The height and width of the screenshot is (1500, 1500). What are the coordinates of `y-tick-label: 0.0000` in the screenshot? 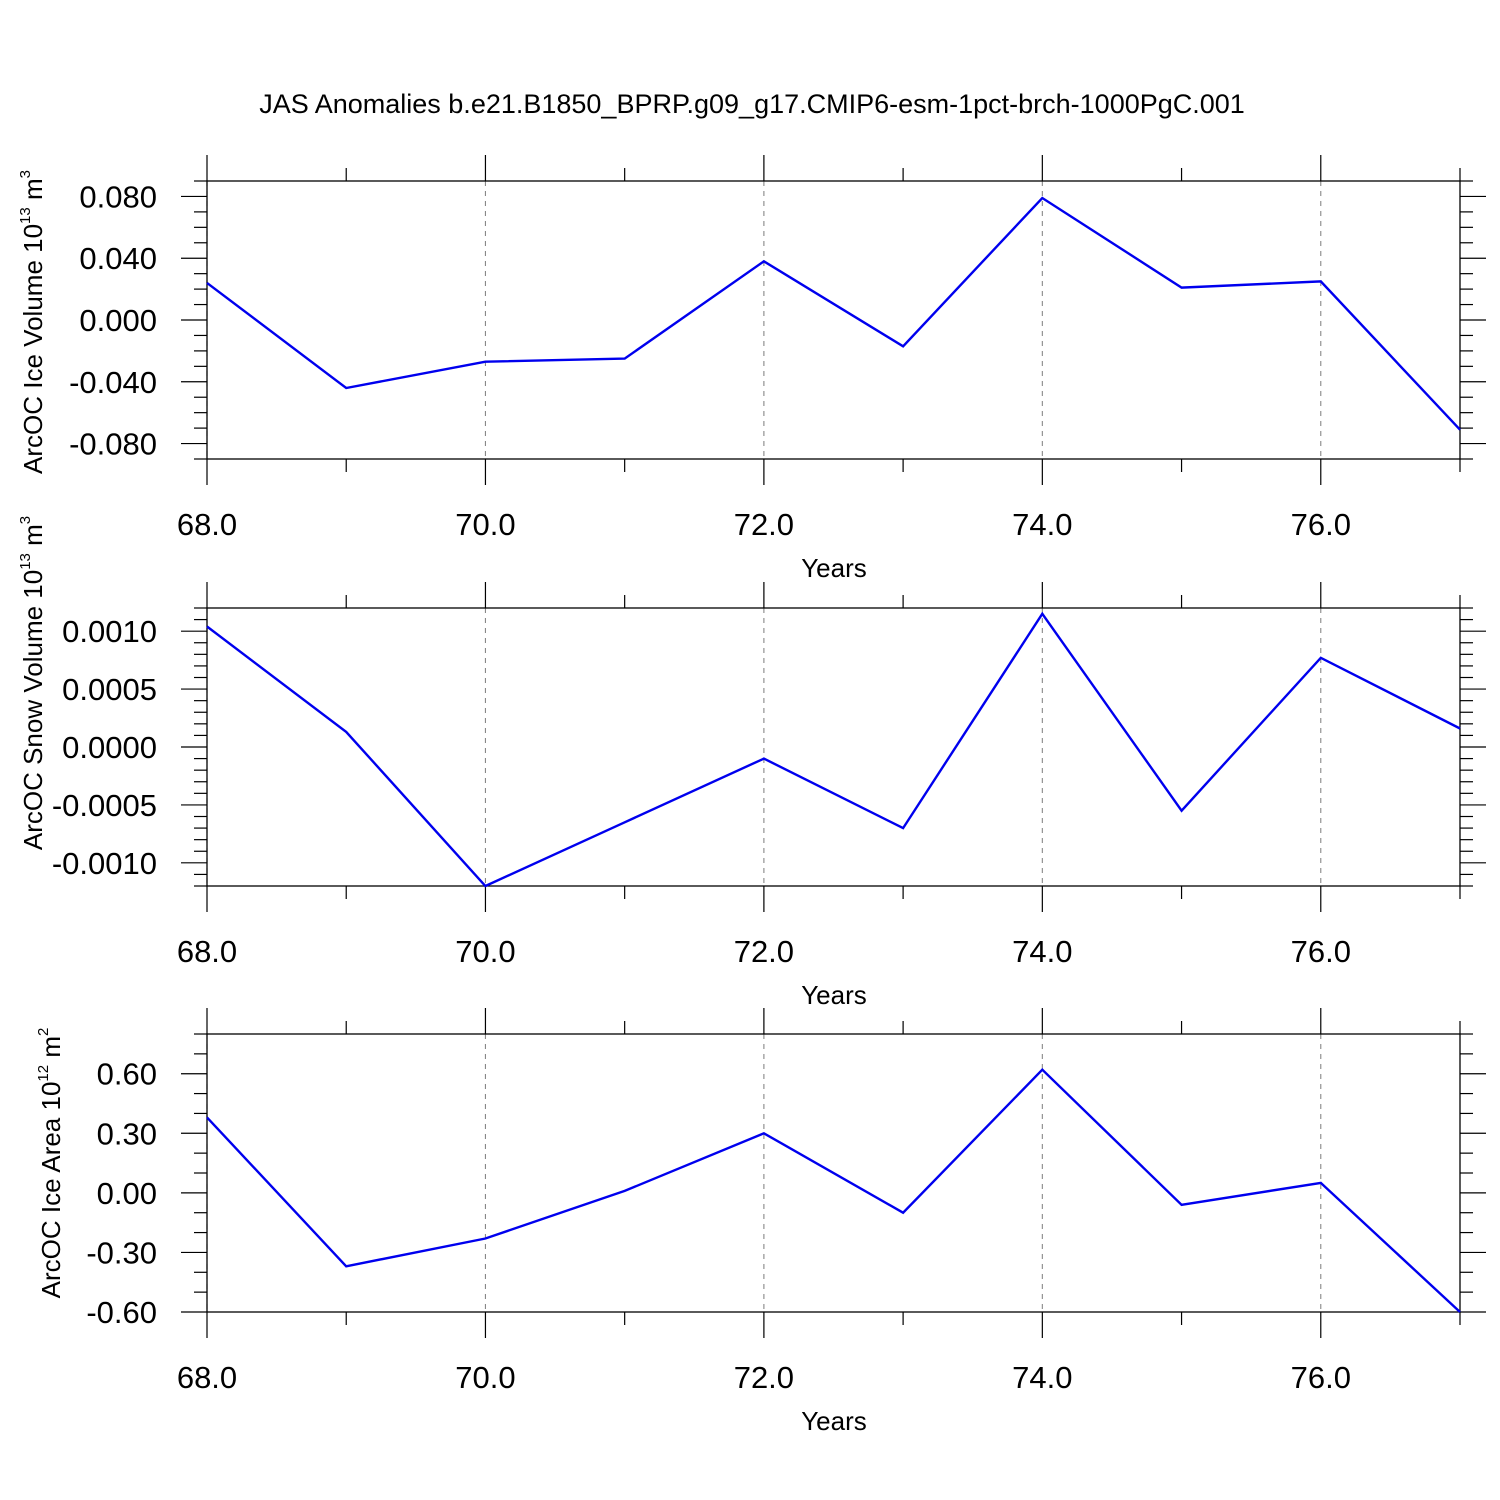 It's located at (109, 747).